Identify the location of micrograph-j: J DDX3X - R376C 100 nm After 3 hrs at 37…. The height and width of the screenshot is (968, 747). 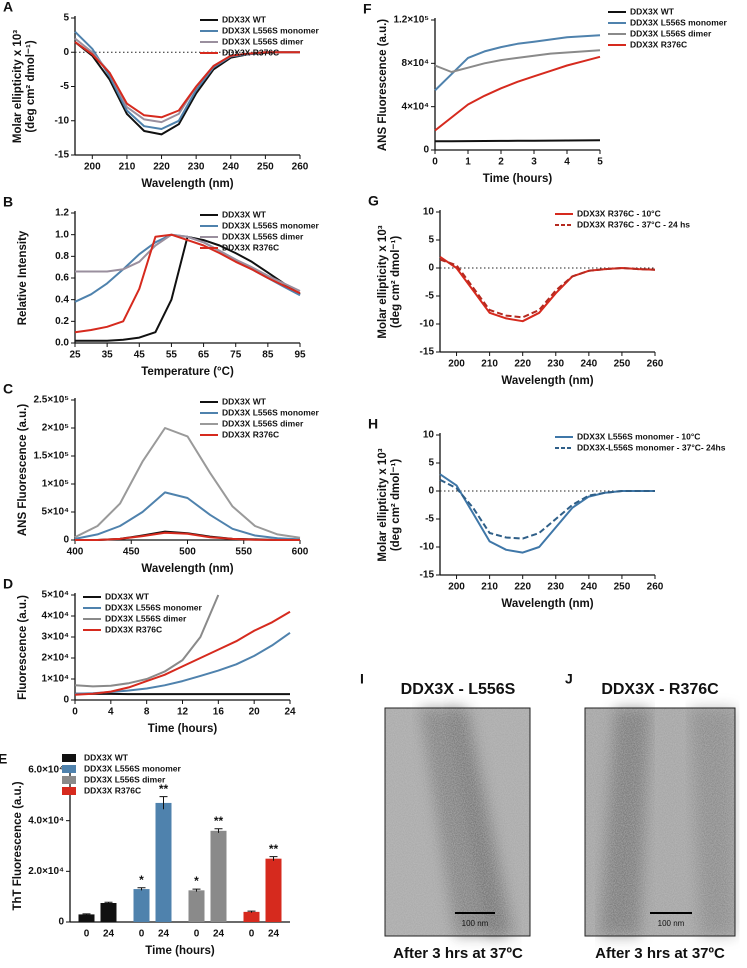
(650, 816).